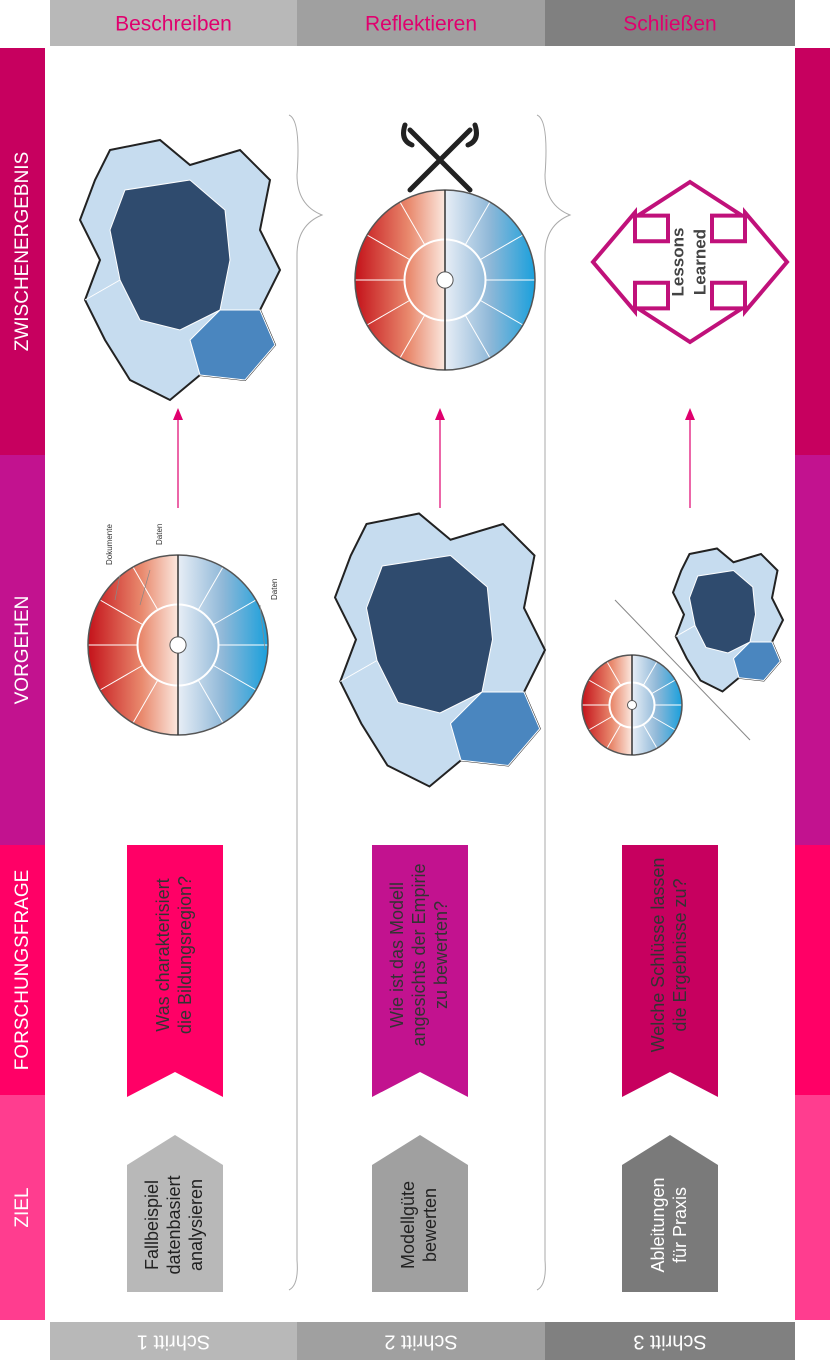 The height and width of the screenshot is (1360, 830). What do you see at coordinates (190, 610) in the screenshot?
I see `label-lines` at bounding box center [190, 610].